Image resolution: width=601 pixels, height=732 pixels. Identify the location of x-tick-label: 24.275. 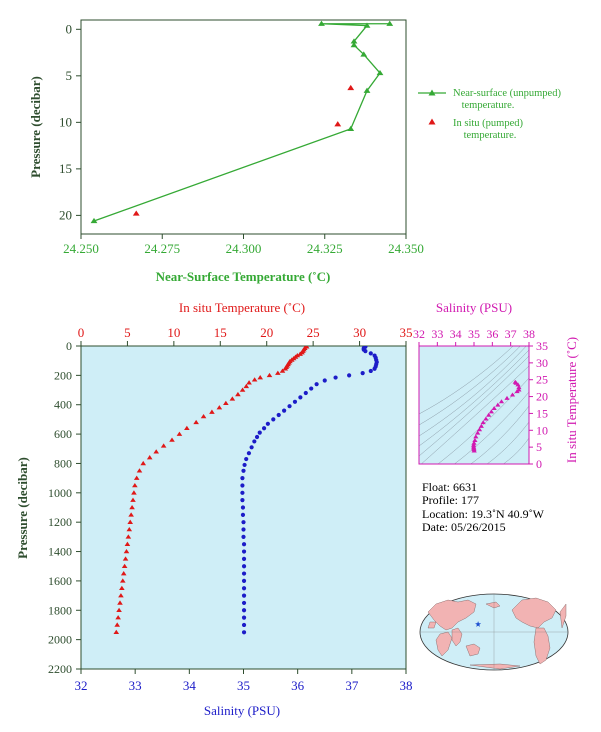
(162, 248).